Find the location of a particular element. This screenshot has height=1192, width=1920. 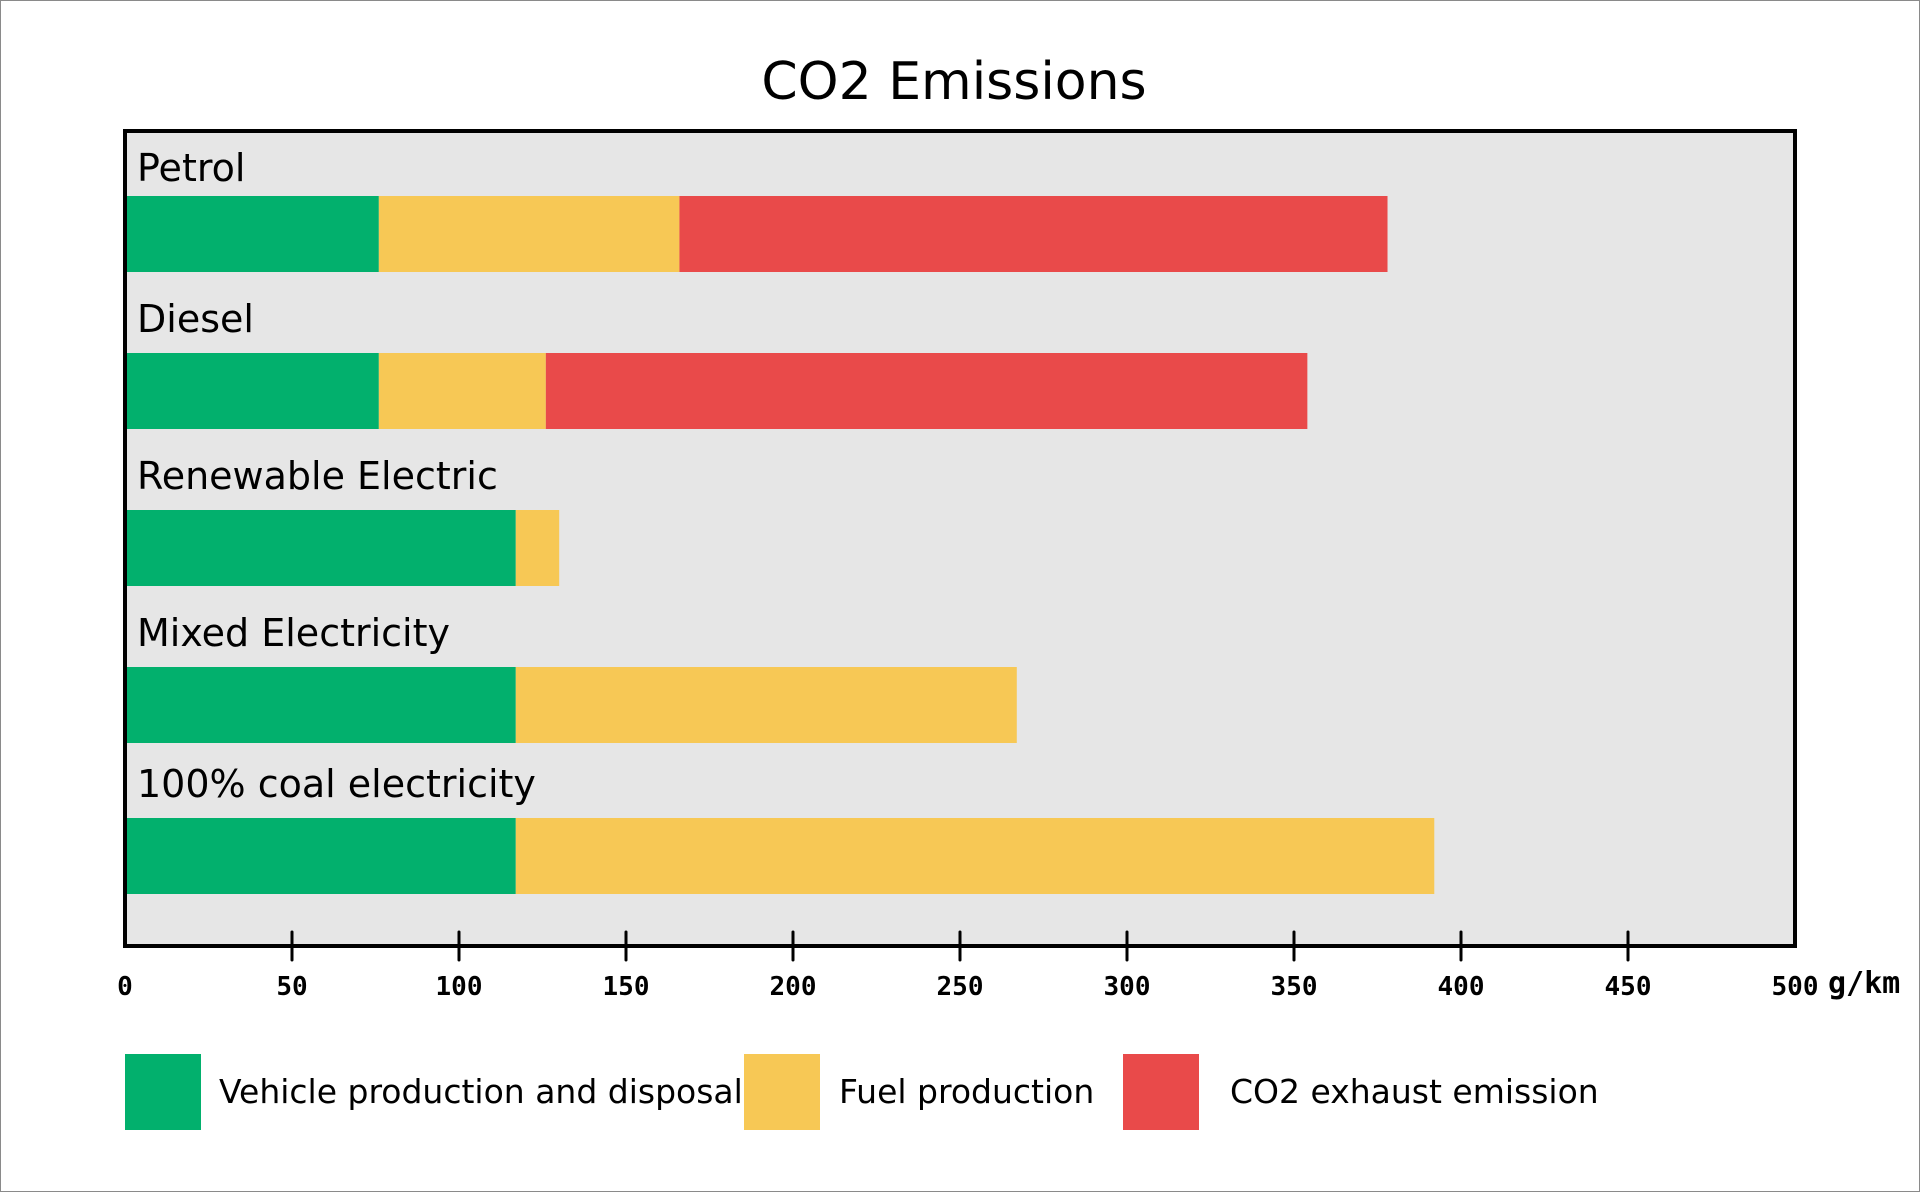

legend-label-vehicle: Vehicle production and disposal is located at coordinates (481, 1091).